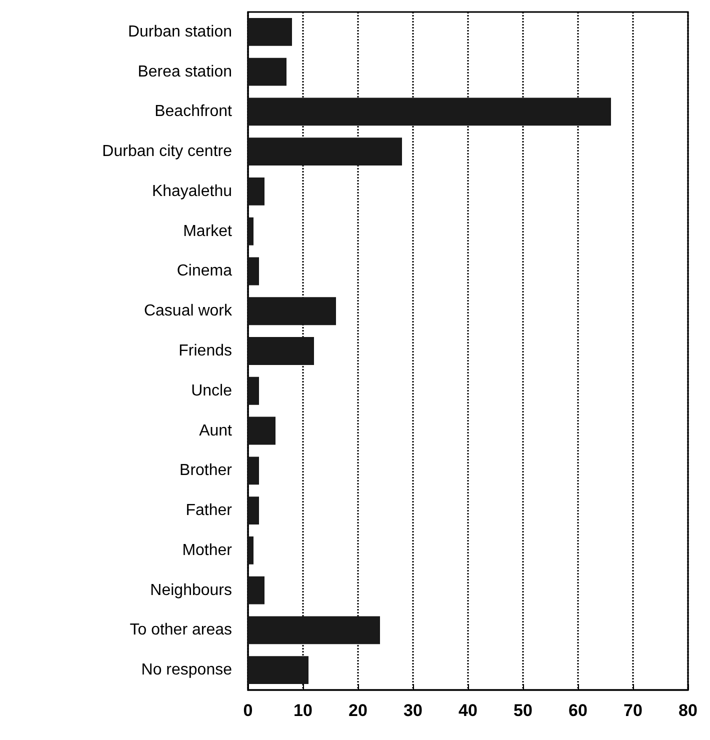  What do you see at coordinates (207, 550) in the screenshot?
I see `y-tick-label: Mother` at bounding box center [207, 550].